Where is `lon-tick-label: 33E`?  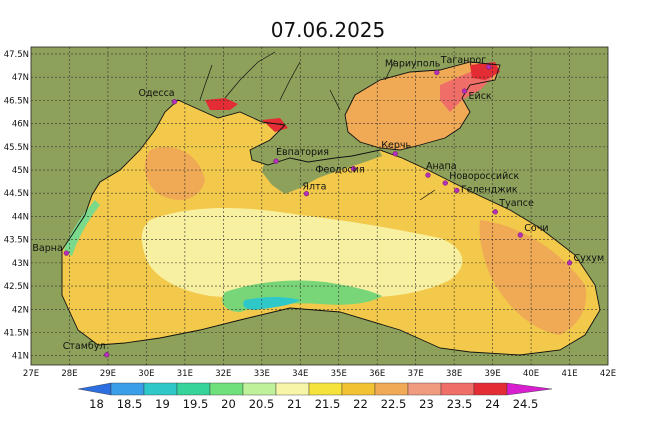
lon-tick-label: 33E is located at coordinates (262, 374).